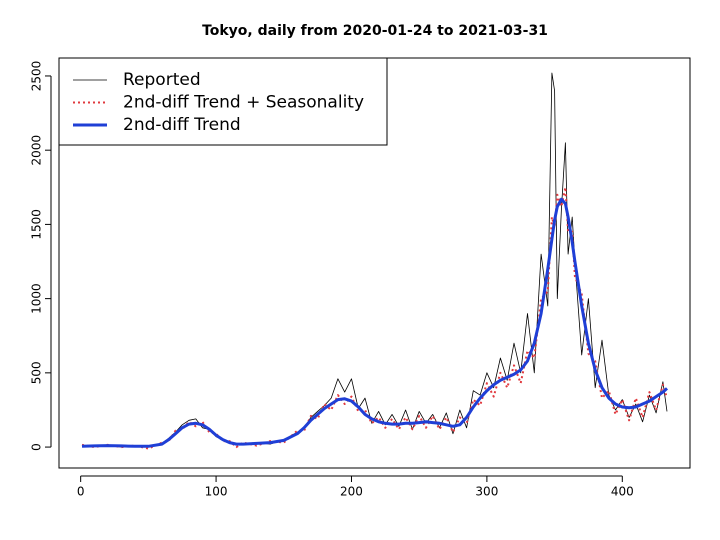 This screenshot has width=720, height=540. I want to click on x-tick-label: 100, so click(216, 492).